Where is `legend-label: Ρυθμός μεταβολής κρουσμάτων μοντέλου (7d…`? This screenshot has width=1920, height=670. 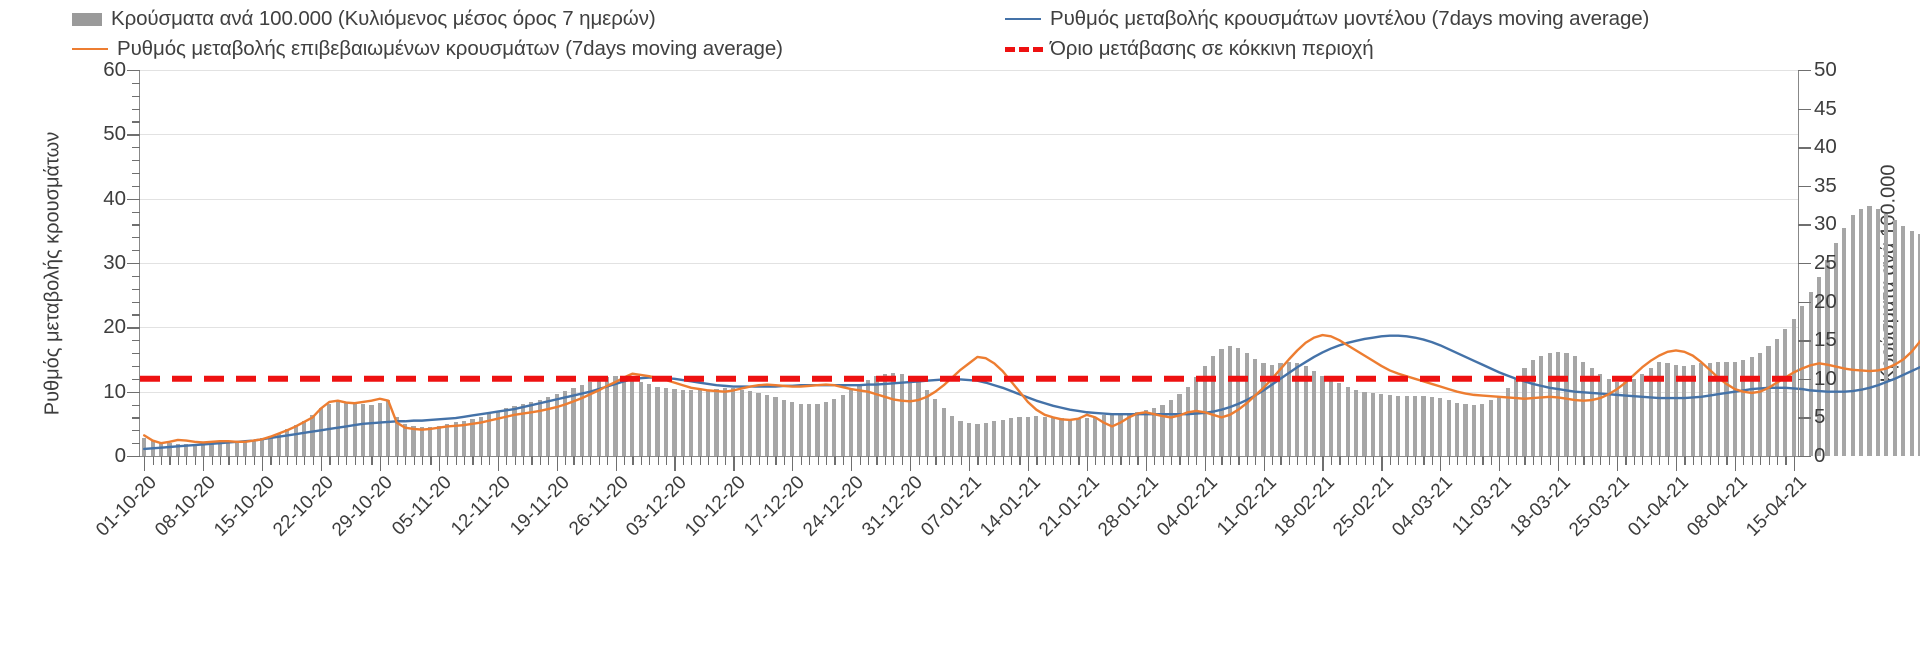
legend-label: Ρυθμός μεταβολής κρουσμάτων μοντέλου (7d… is located at coordinates (1350, 18).